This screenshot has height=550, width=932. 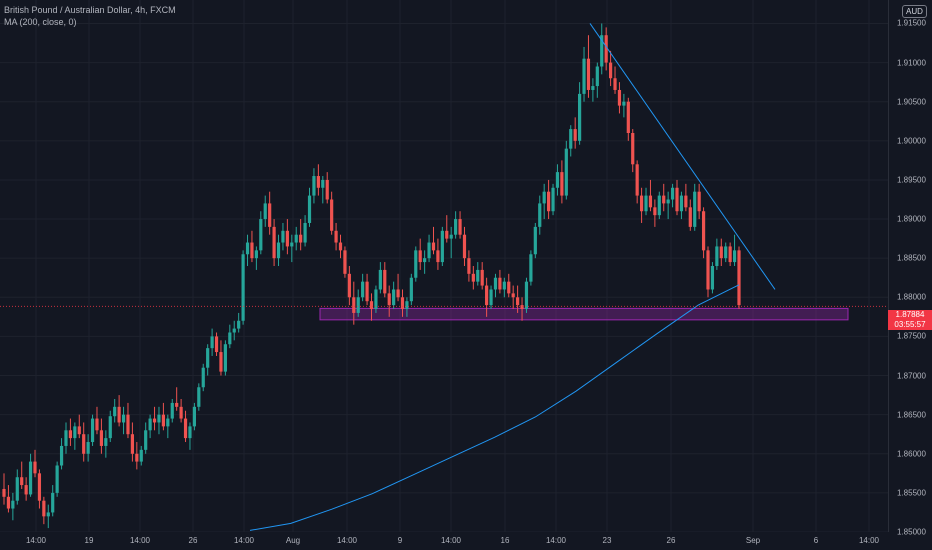 I want to click on y-tick-label: 1.87500, so click(x=911, y=336).